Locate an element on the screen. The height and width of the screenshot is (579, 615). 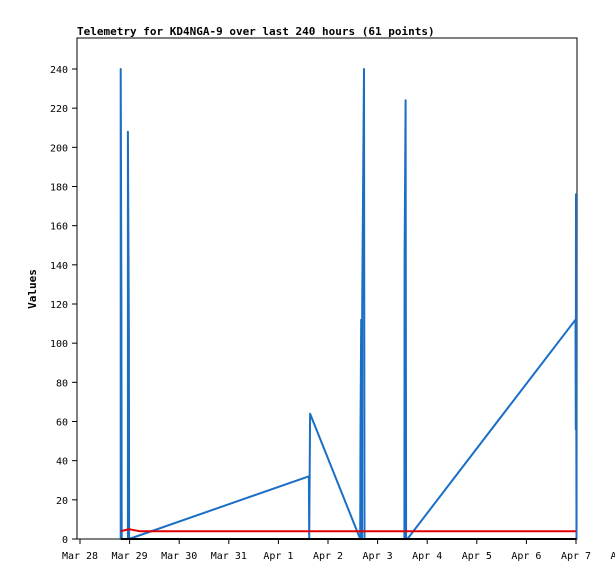
x-tick-label: Mar 28 is located at coordinates (80, 556).